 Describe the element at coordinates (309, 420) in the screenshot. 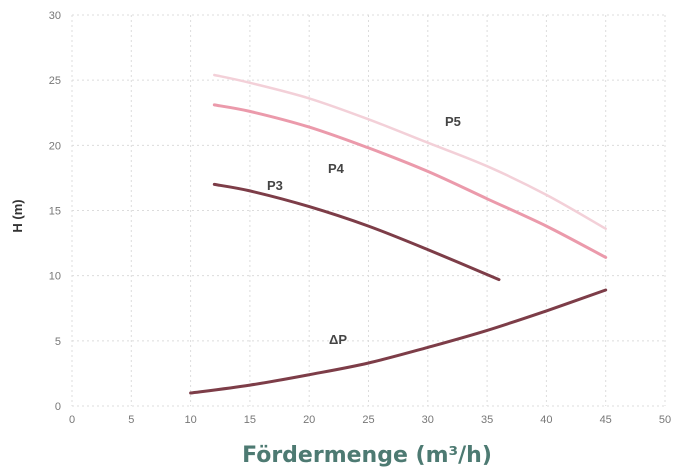

I see `x-tick-label: 20` at that location.